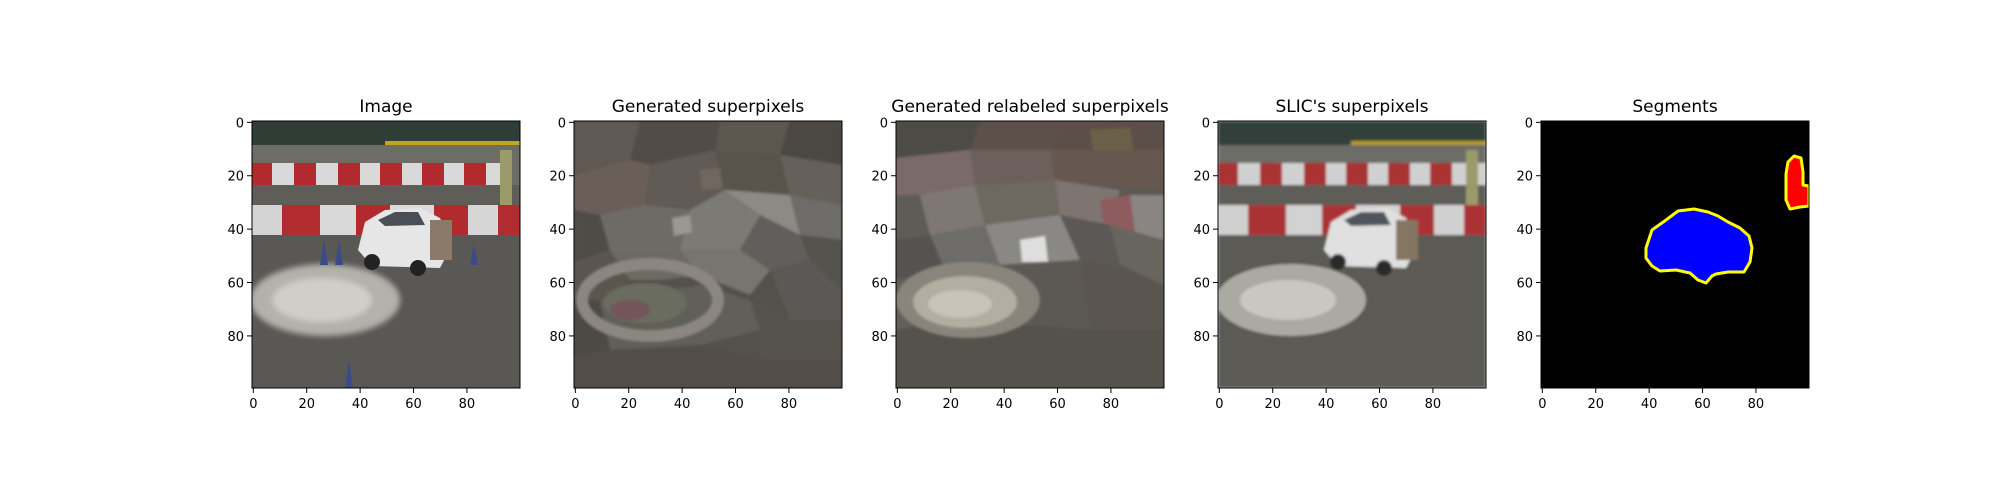  I want to click on panel-segments: Segments, so click(1675, 243).